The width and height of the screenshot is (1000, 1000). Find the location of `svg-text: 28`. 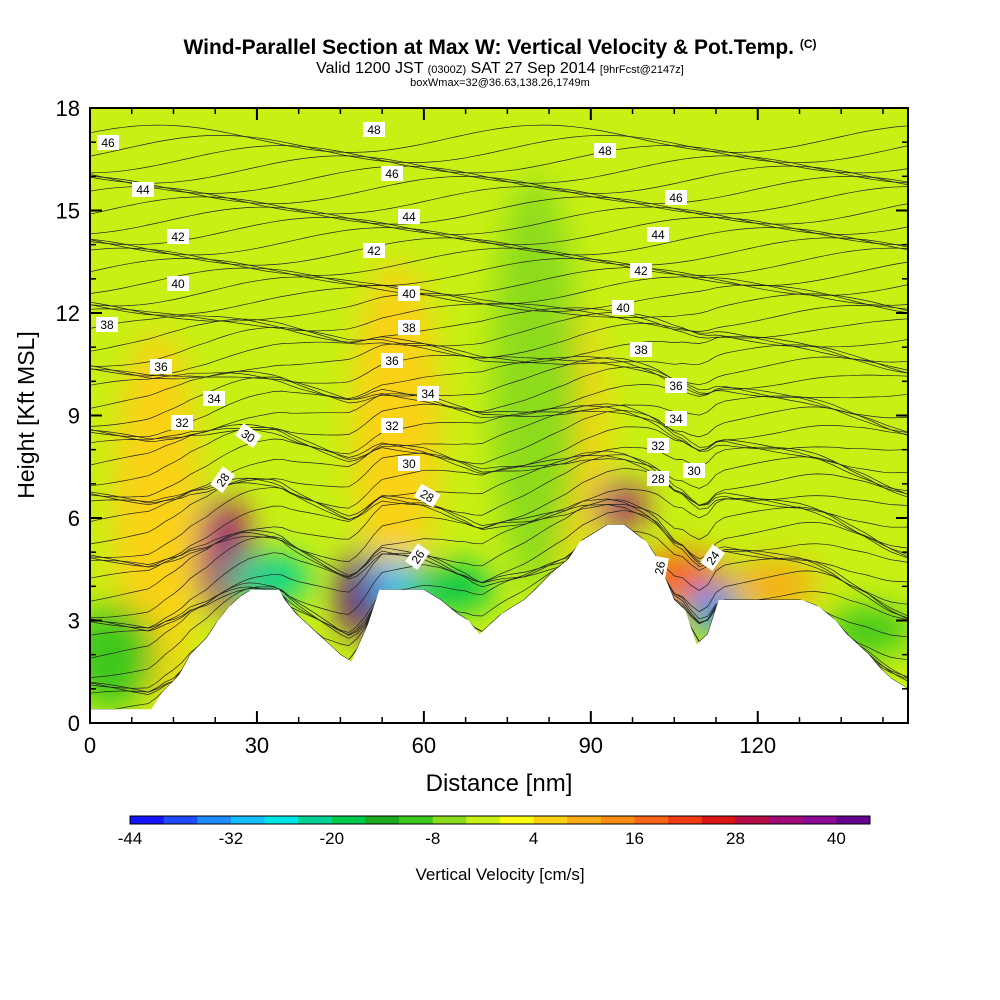

svg-text: 28 is located at coordinates (658, 479).